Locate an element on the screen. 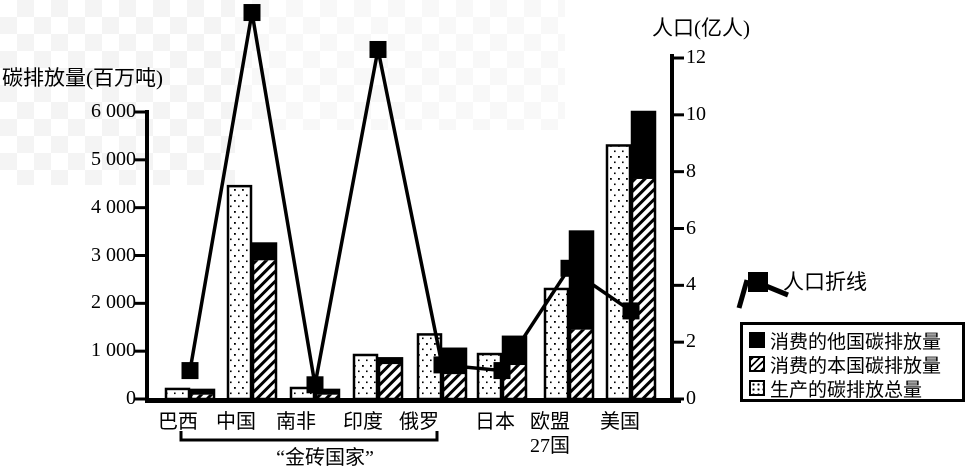  legend-population-line: 人口折线 is located at coordinates (845, 288).